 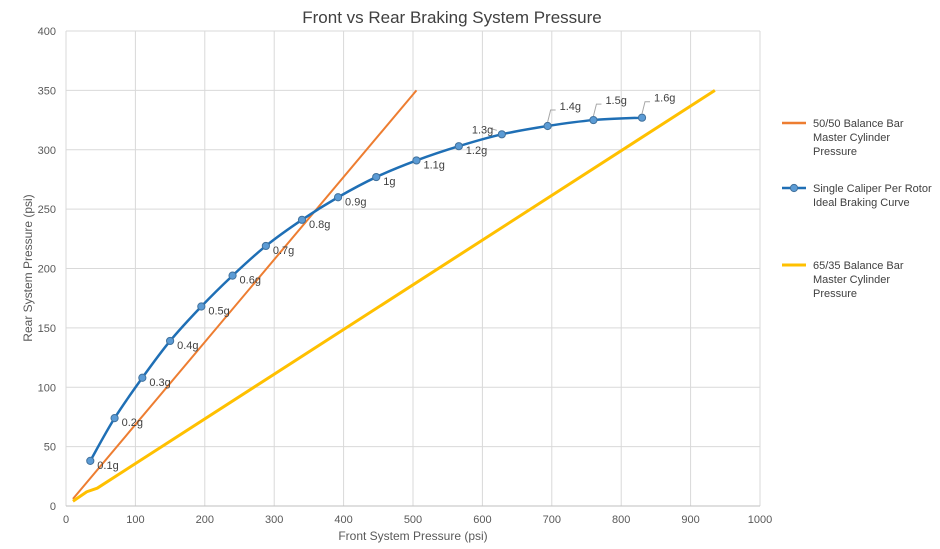 What do you see at coordinates (851, 138) in the screenshot?
I see `legend-label-1: Master Cylinder` at bounding box center [851, 138].